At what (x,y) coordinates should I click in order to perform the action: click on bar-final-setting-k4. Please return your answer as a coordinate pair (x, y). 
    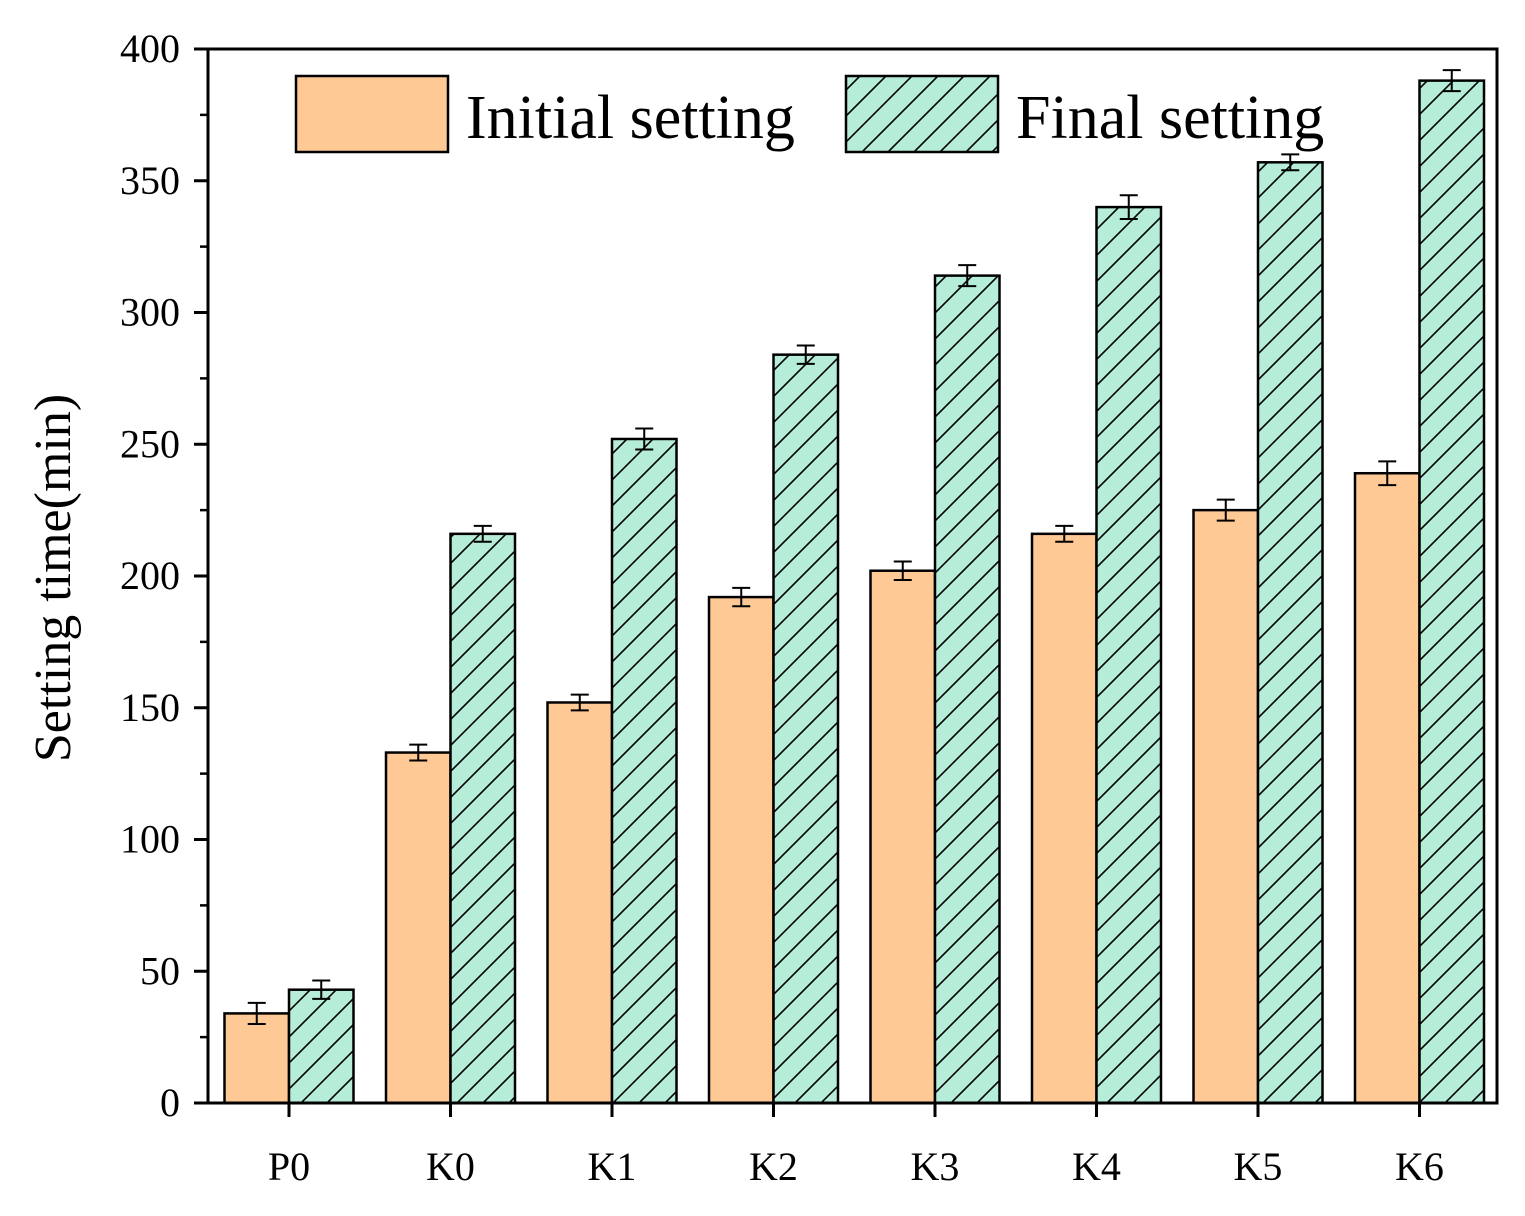
    Looking at the image, I should click on (1129, 655).